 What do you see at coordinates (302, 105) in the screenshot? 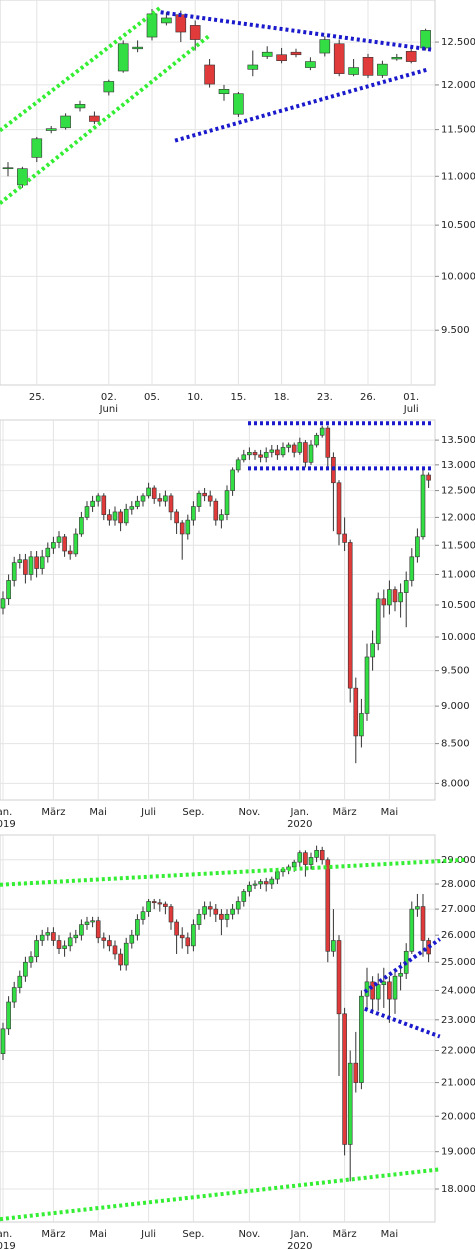
I see `trend-line` at bounding box center [302, 105].